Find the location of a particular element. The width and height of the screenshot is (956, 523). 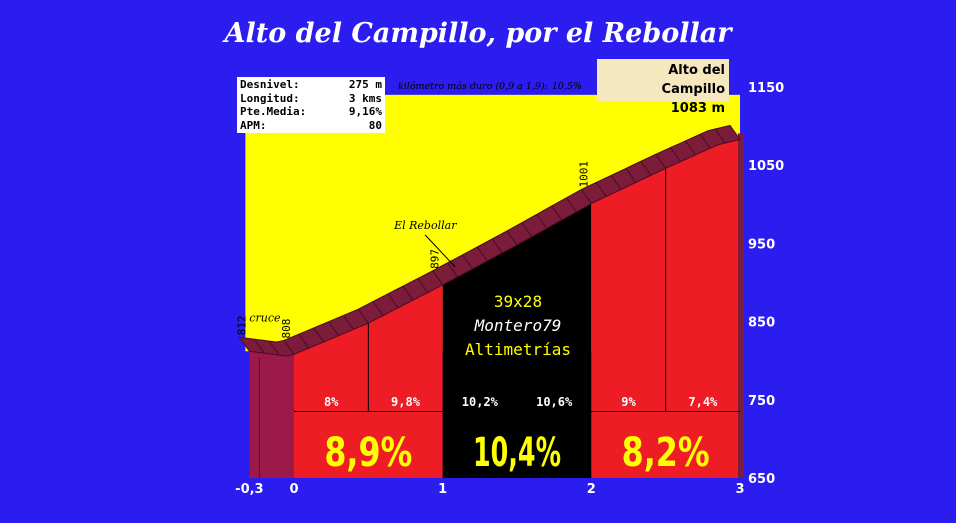

altitude-label: 812 is located at coordinates (241, 325).